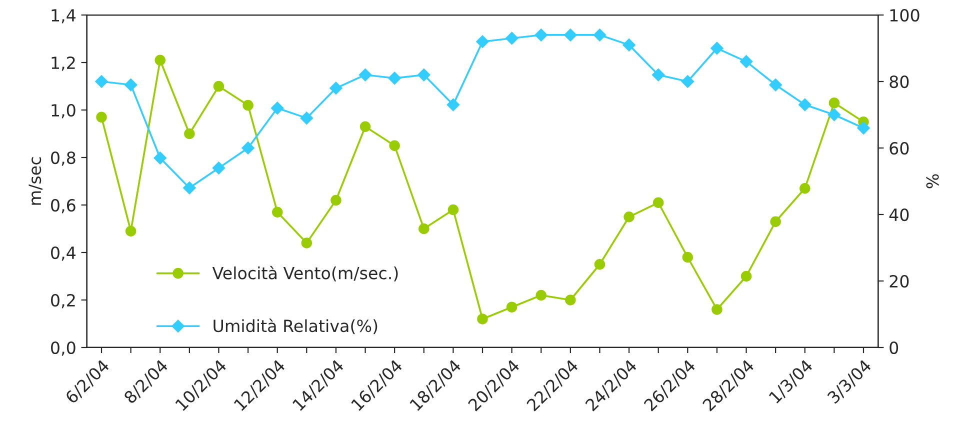 The width and height of the screenshot is (965, 429). I want to click on legend-label: Umidità Relativa(%), so click(296, 326).